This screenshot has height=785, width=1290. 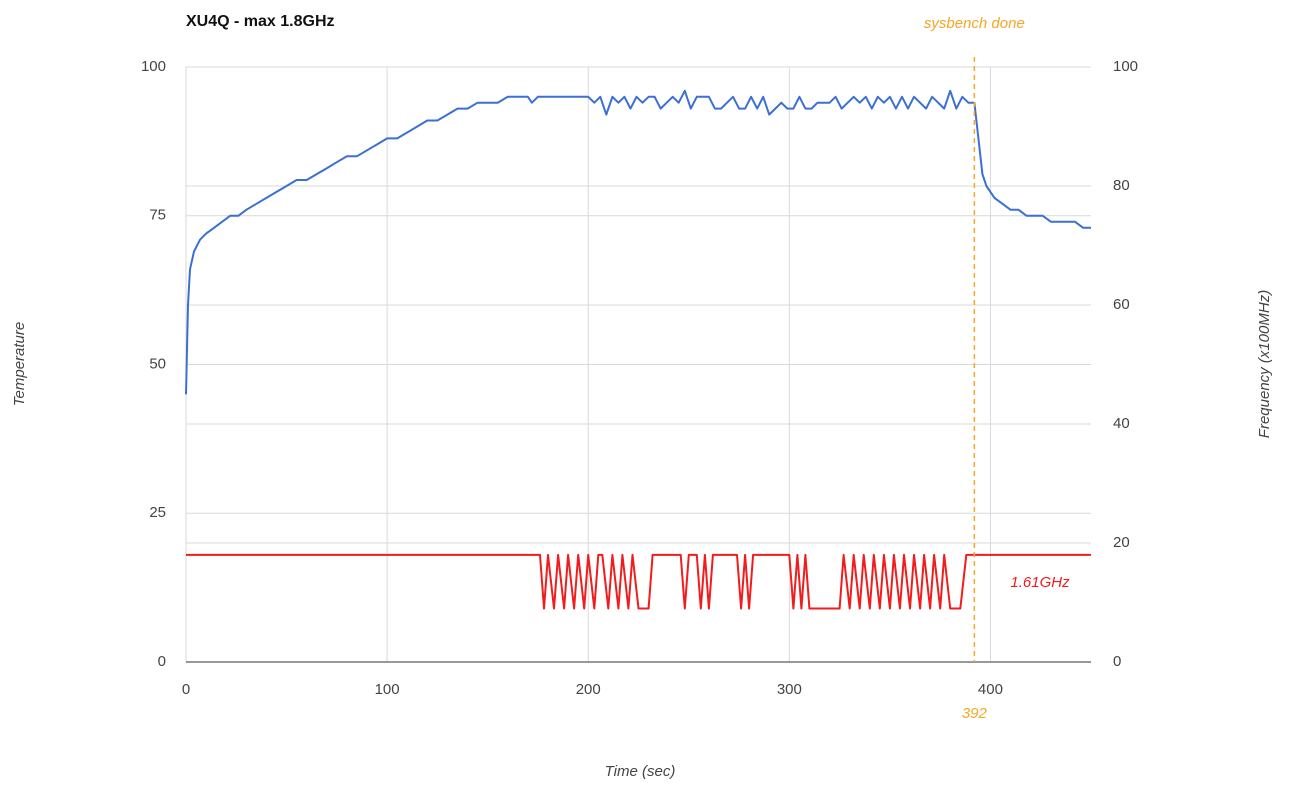 What do you see at coordinates (186, 689) in the screenshot?
I see `x-tick-label: 0` at bounding box center [186, 689].